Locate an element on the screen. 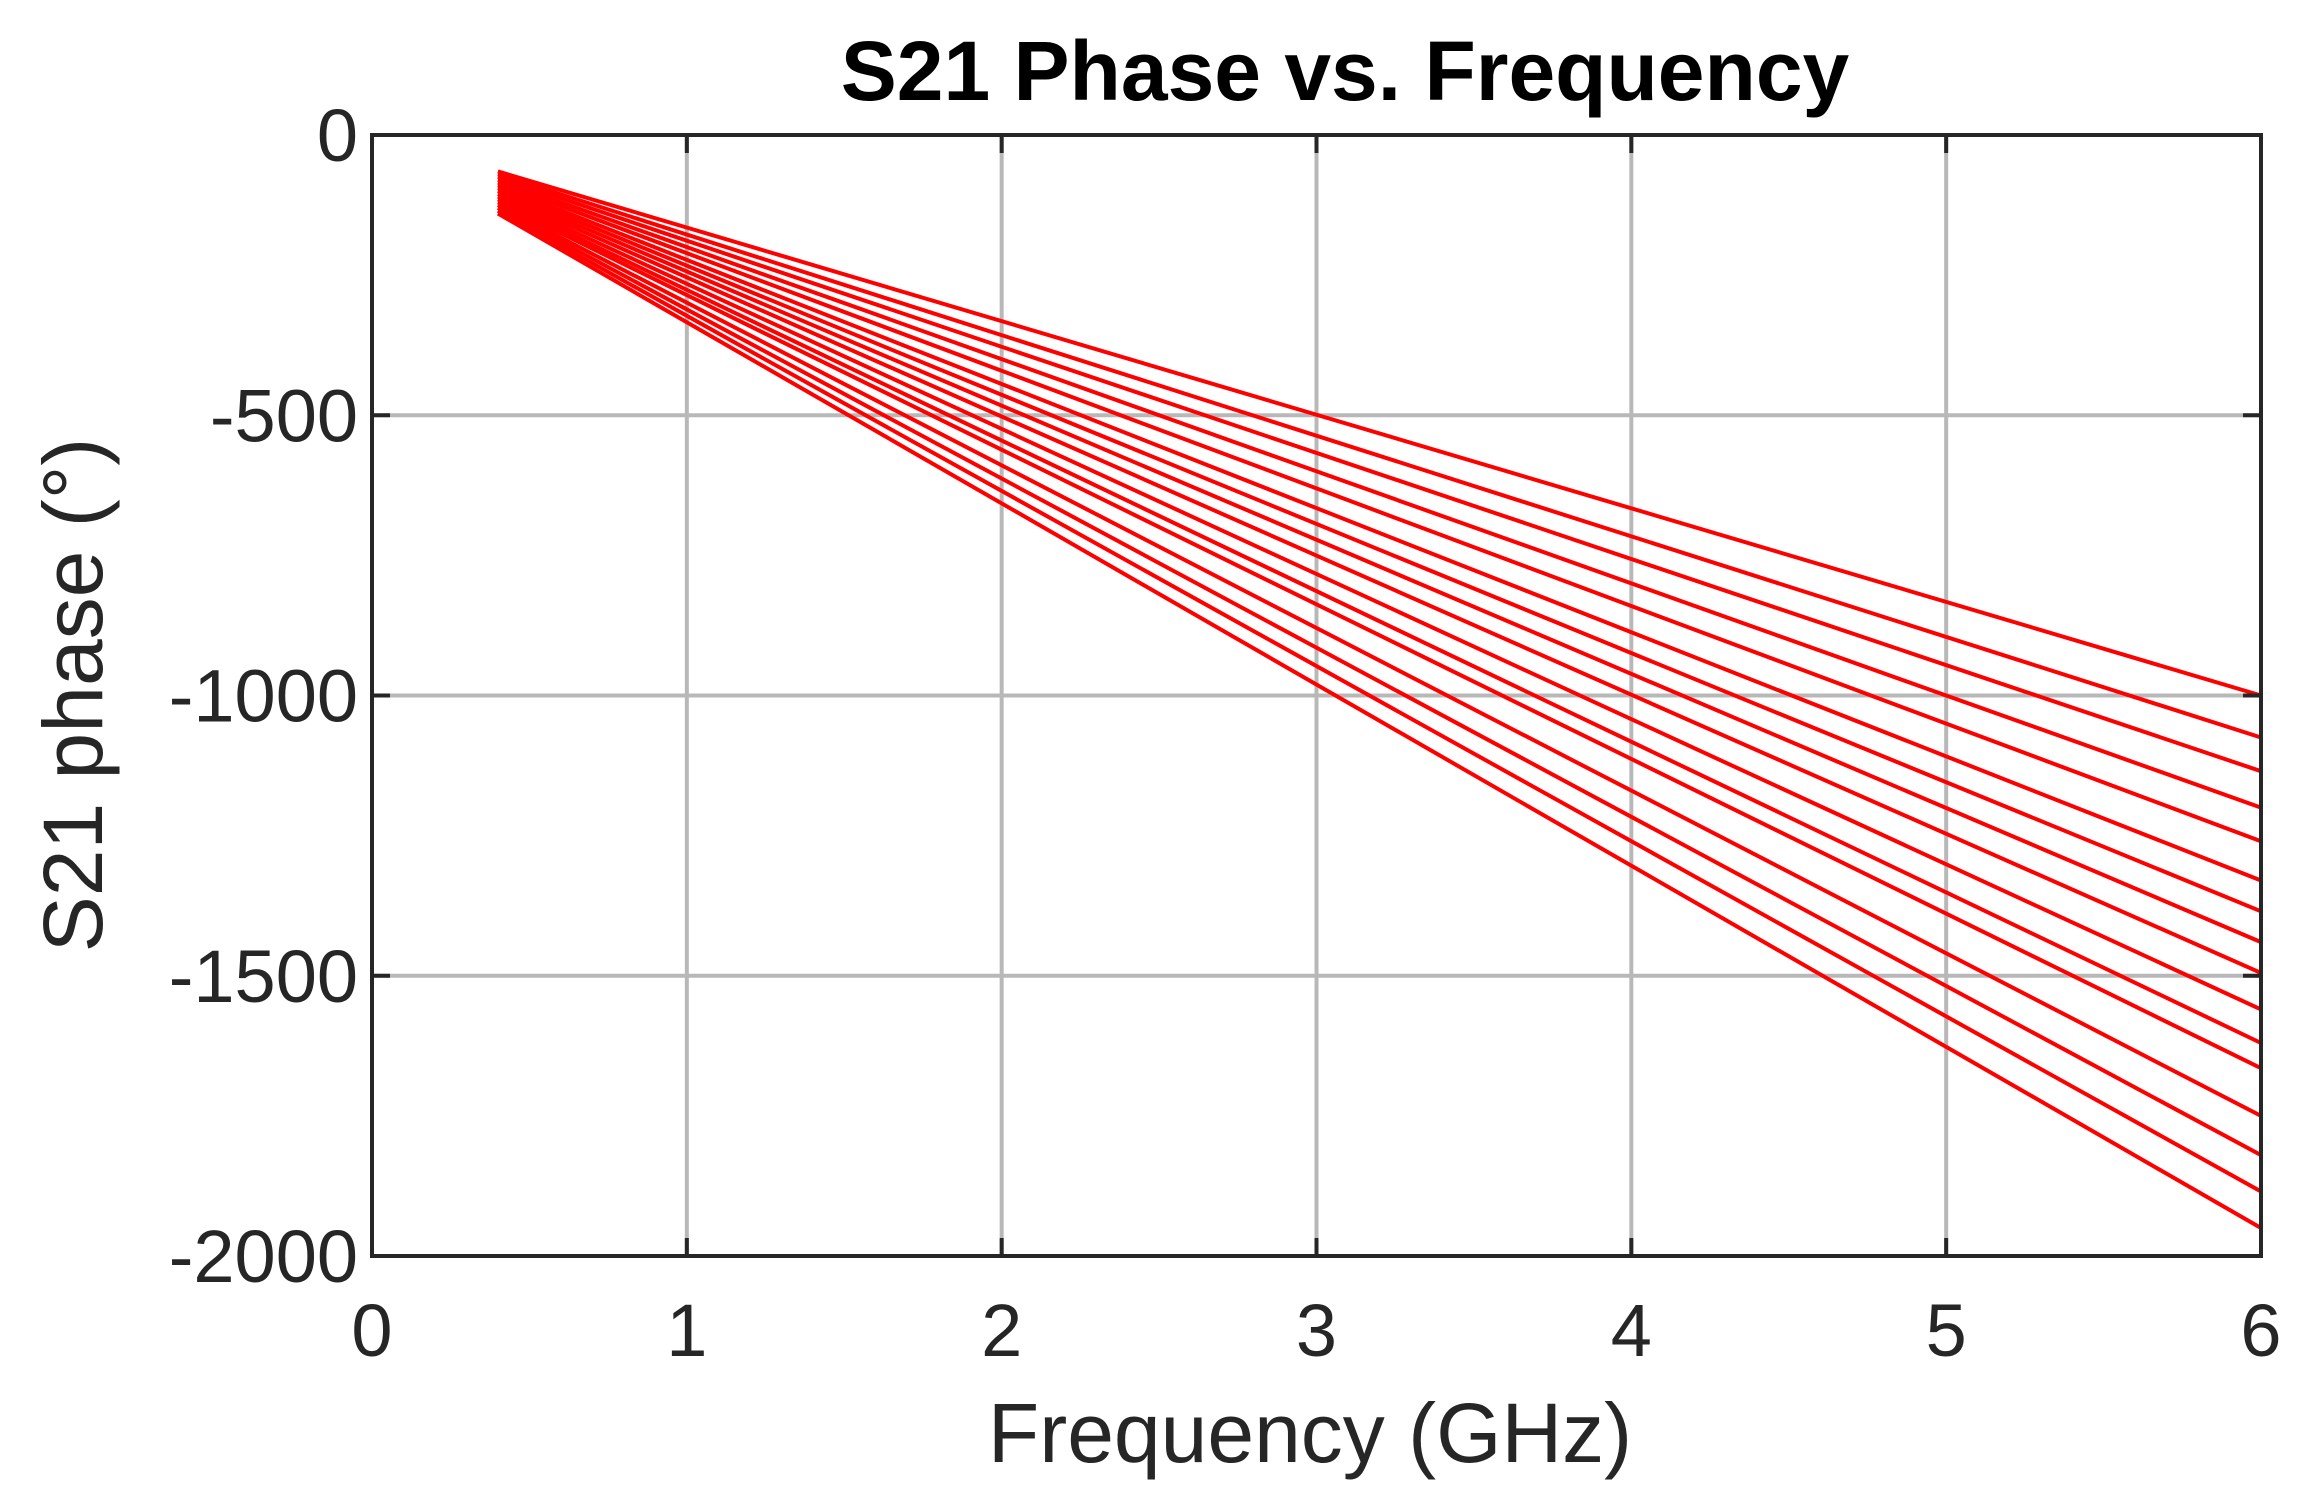 This screenshot has height=1508, width=2307. x-tick-label: 5 is located at coordinates (1946, 1330).